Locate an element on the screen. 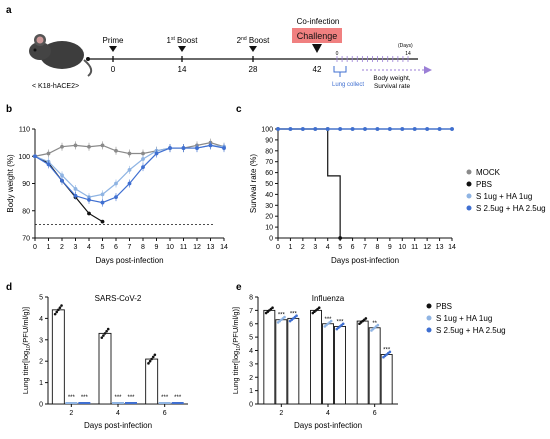  x-tick-label: 9 is located at coordinates (157, 247).